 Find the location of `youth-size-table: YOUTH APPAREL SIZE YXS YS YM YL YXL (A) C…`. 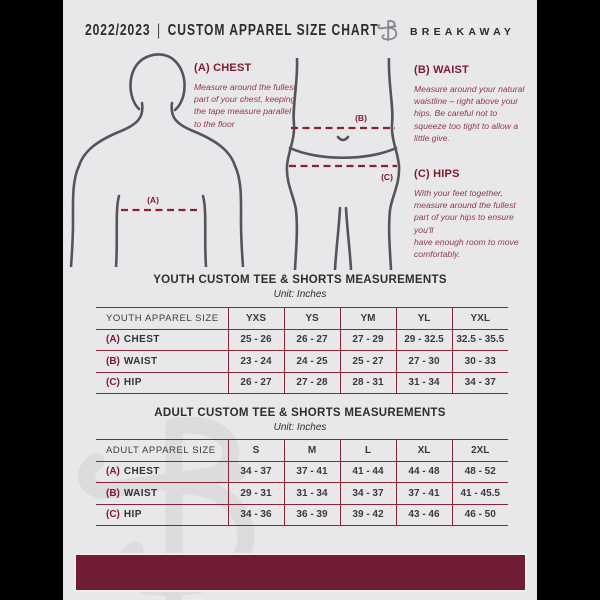

youth-size-table: YOUTH APPAREL SIZE YXS YS YM YL YXL (A) C… is located at coordinates (302, 350).